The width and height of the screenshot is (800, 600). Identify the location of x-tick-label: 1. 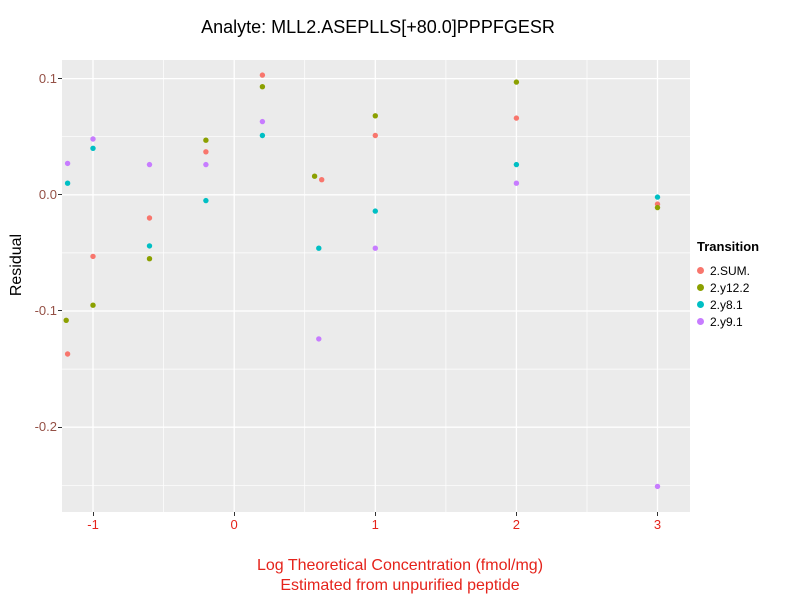
(375, 524).